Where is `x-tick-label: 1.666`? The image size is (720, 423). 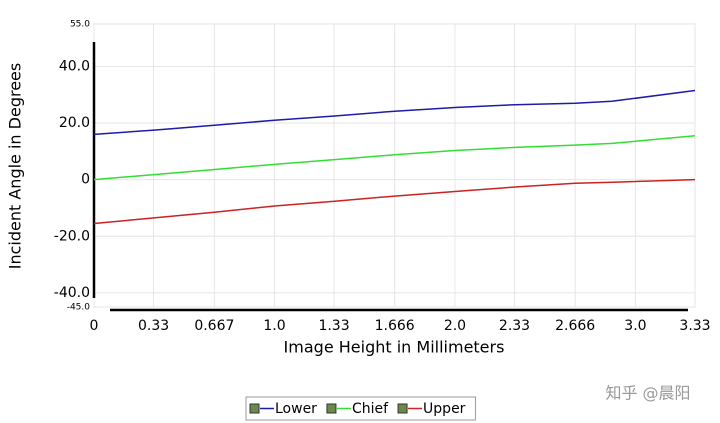 x-tick-label: 1.666 is located at coordinates (395, 326).